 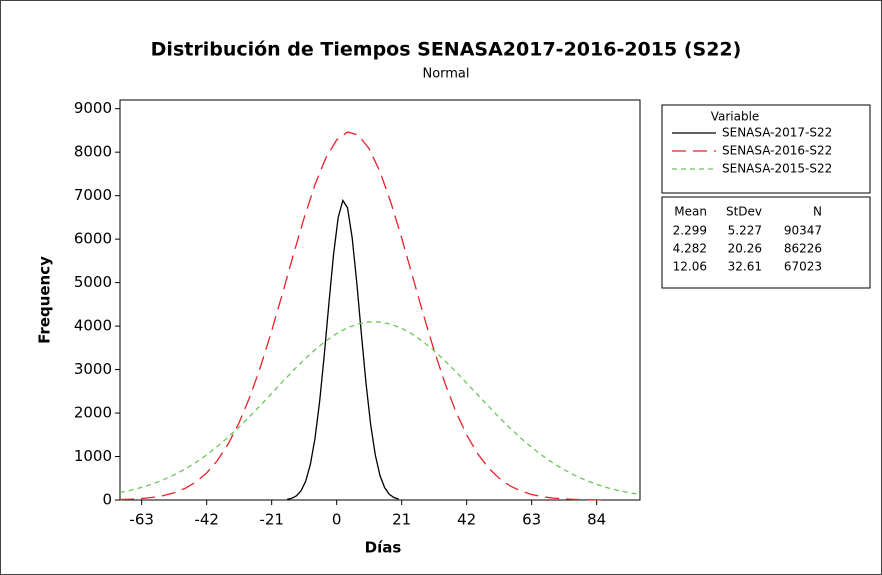 I want to click on x-tick-label: 42, so click(x=466, y=520).